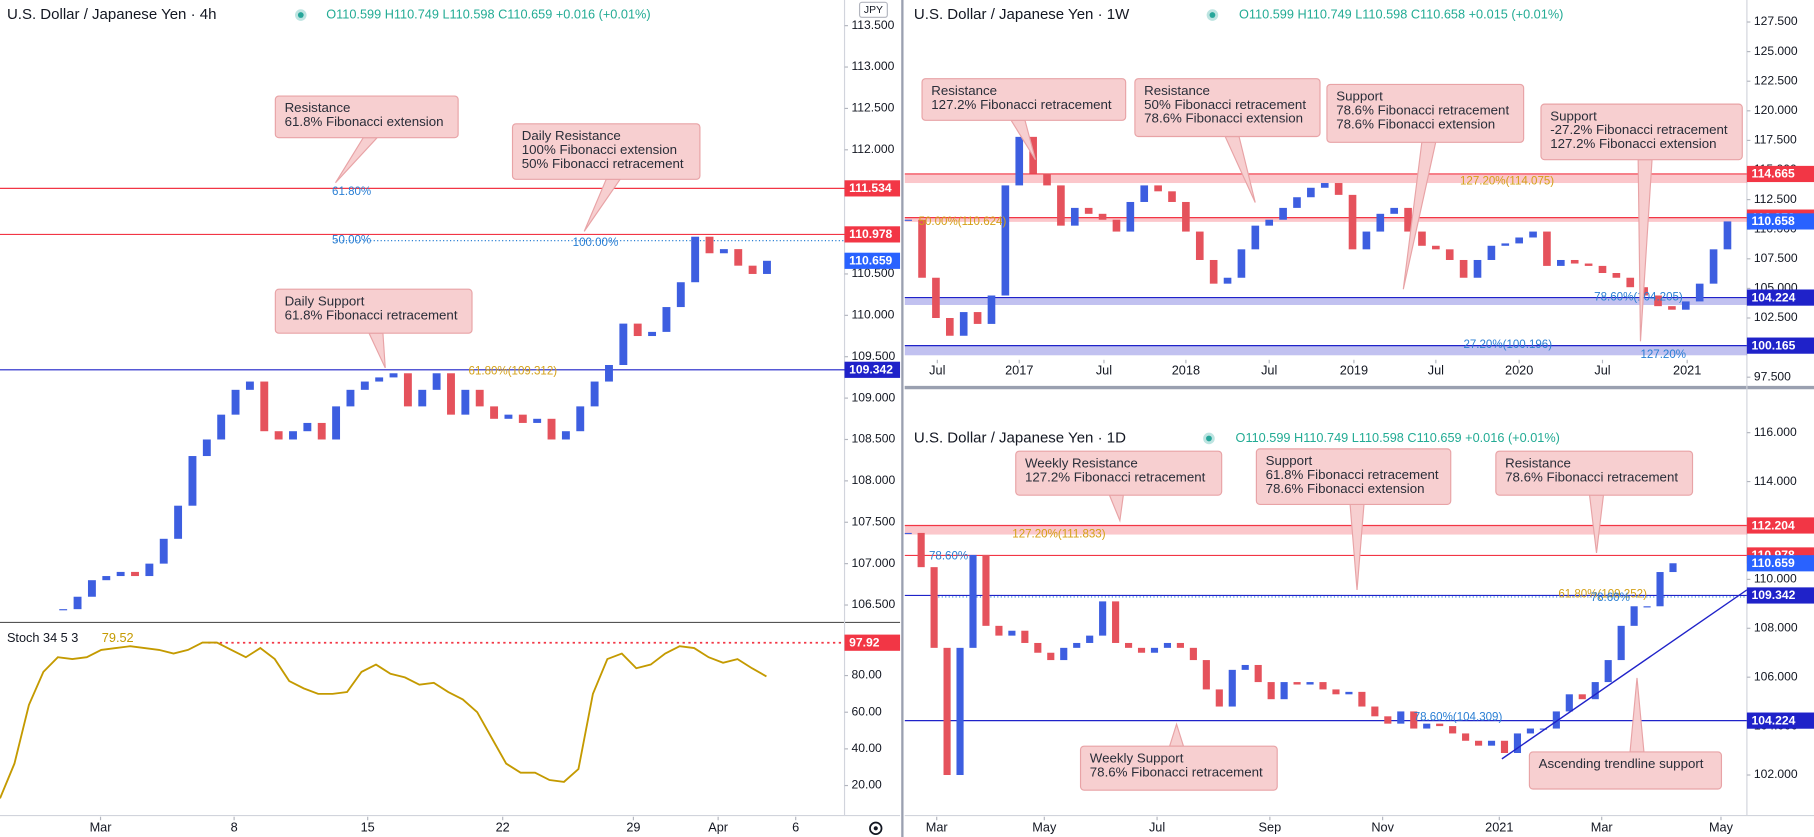 Image resolution: width=1814 pixels, height=837 pixels. Describe the element at coordinates (870, 261) in the screenshot. I see `price-tag-label: 110.659` at that location.